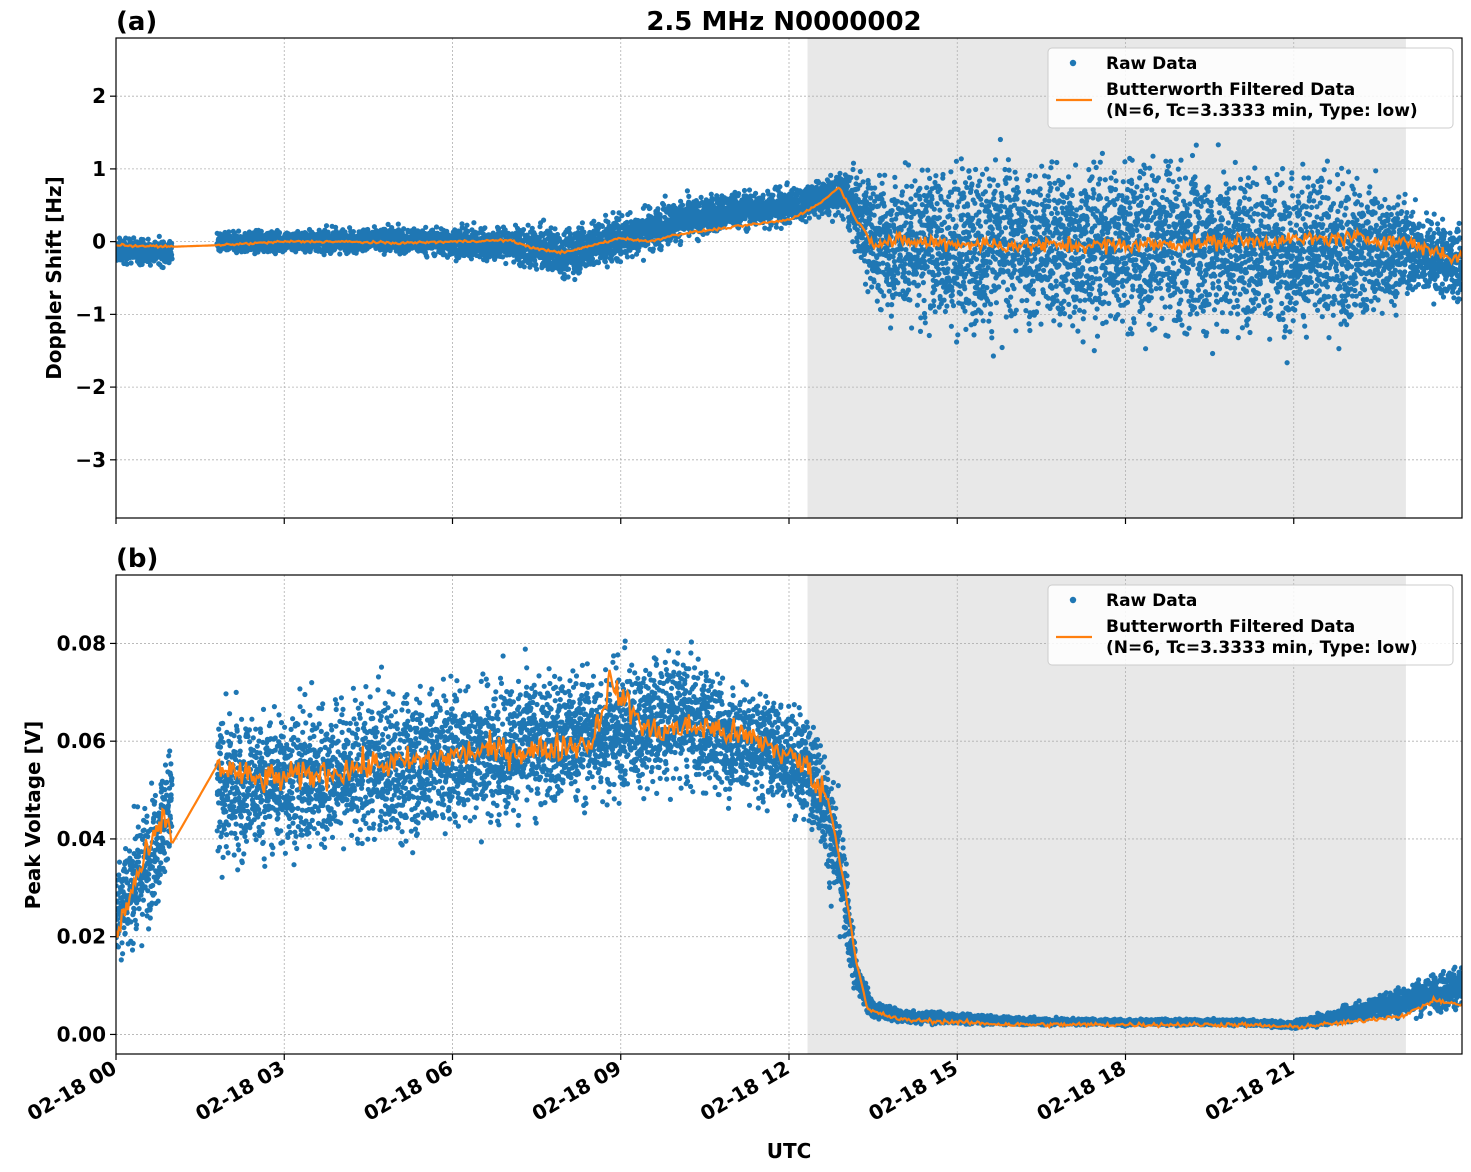 The height and width of the screenshot is (1172, 1471). Describe the element at coordinates (1262, 111) in the screenshot. I see `legend-filtered-params-a: (N=6, Tc=3.3333 min, Type: low)` at that location.